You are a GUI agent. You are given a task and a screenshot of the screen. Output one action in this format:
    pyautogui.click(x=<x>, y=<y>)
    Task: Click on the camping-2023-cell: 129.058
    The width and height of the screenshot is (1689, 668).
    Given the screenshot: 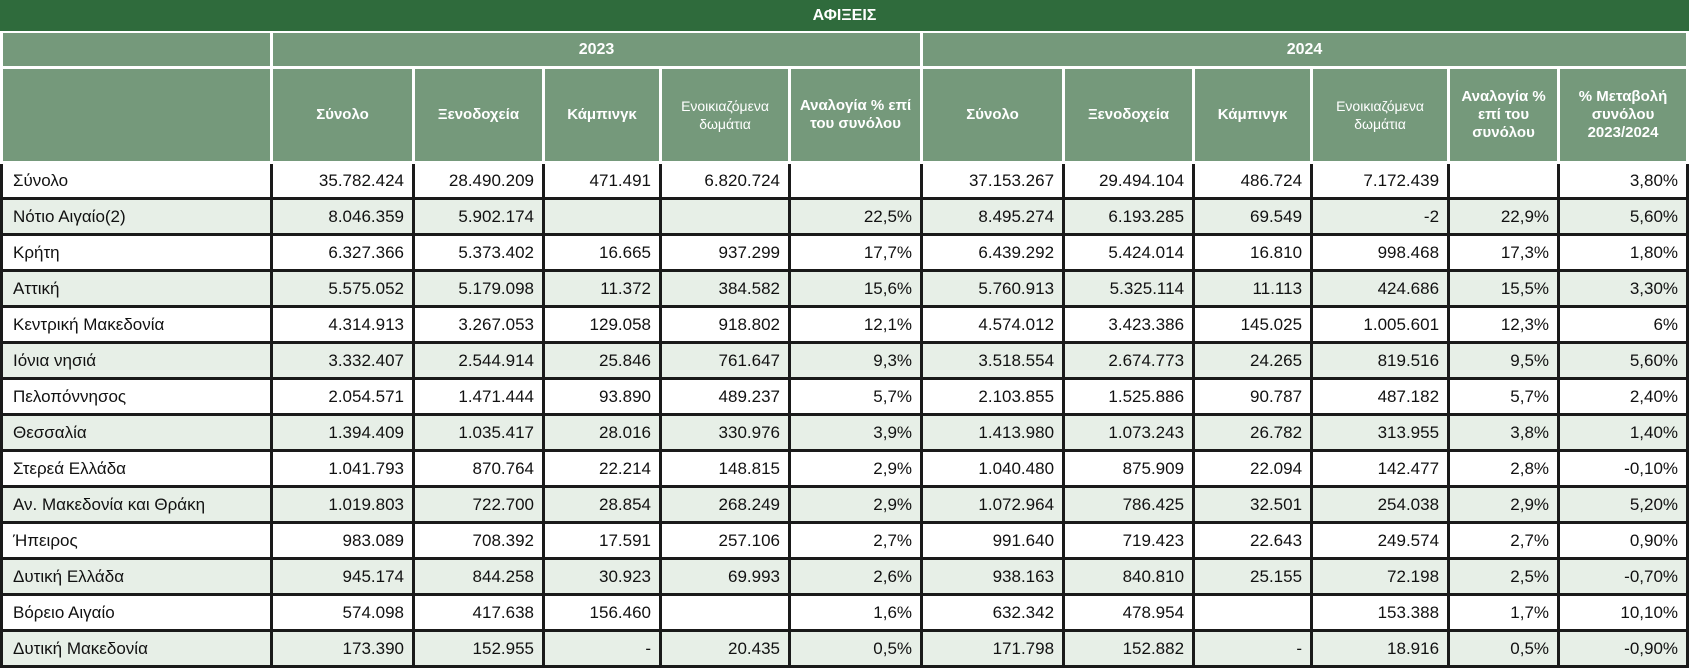 What is the action you would take?
    pyautogui.click(x=603, y=326)
    